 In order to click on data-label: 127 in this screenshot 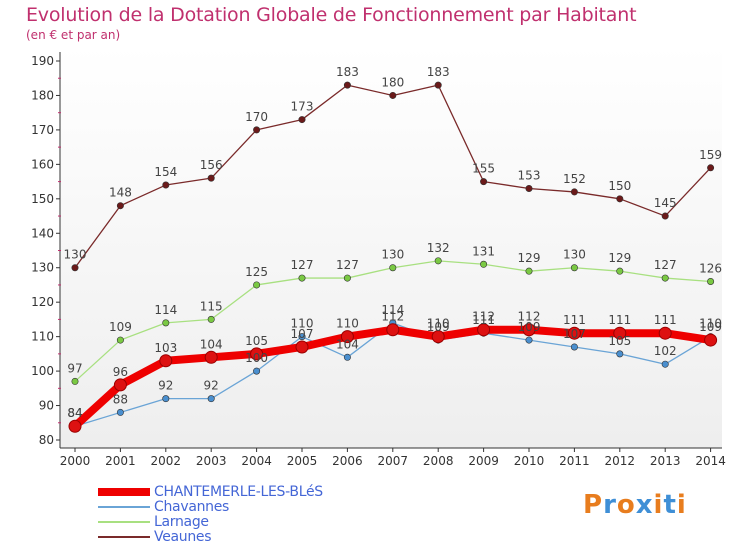, I will do `click(665, 265)`.